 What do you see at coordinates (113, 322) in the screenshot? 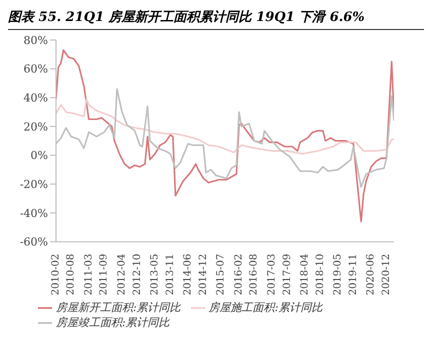
I see `legend-label: 房屋竣工面积:累计同比` at bounding box center [113, 322].